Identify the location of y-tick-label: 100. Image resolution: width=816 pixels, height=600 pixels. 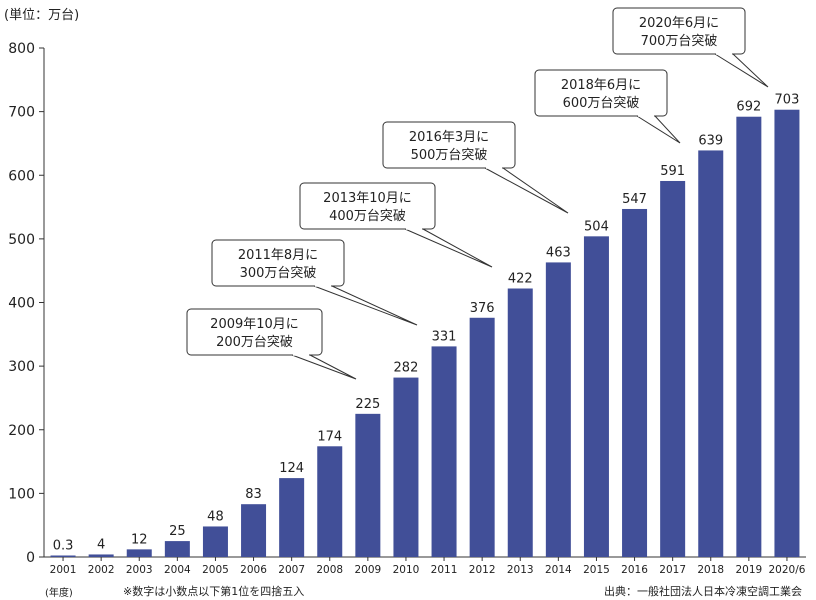
(21, 494).